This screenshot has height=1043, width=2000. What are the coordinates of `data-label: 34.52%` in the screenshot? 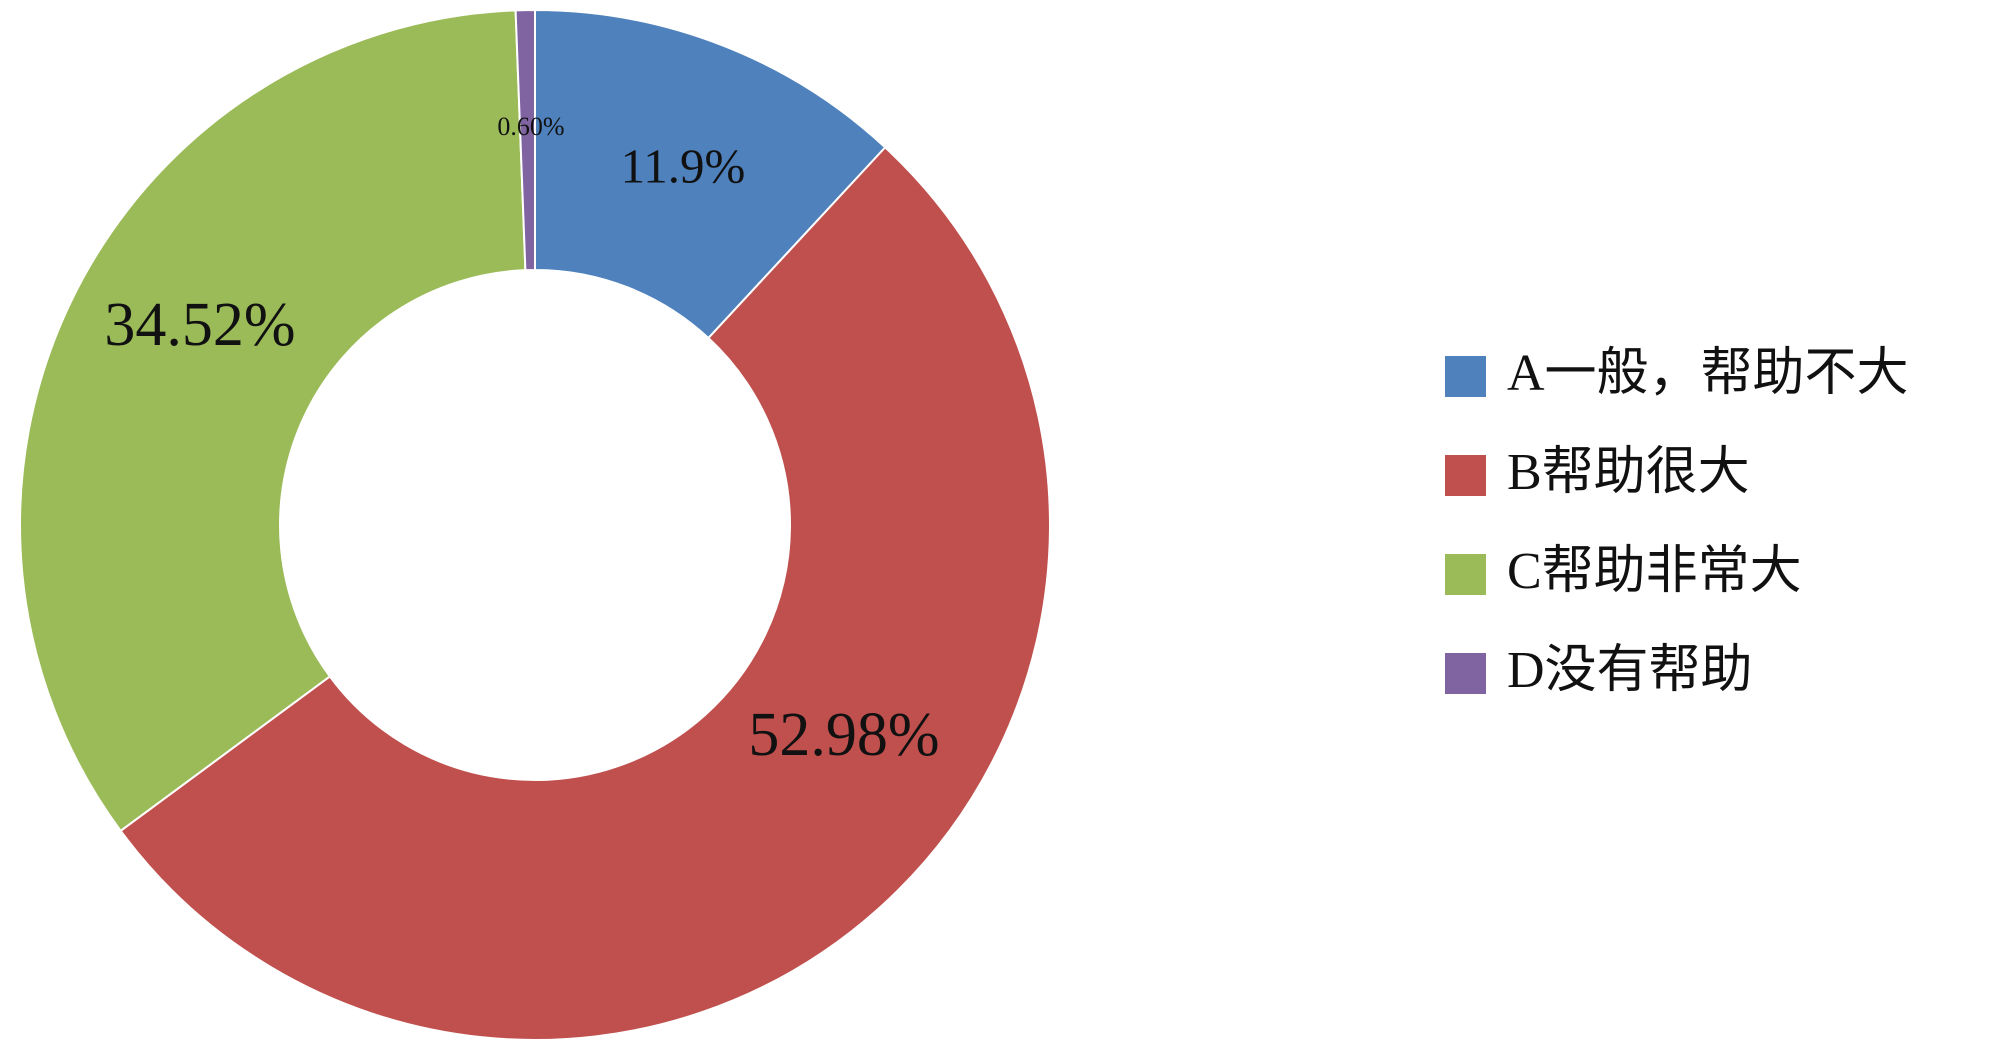 It's located at (199, 325).